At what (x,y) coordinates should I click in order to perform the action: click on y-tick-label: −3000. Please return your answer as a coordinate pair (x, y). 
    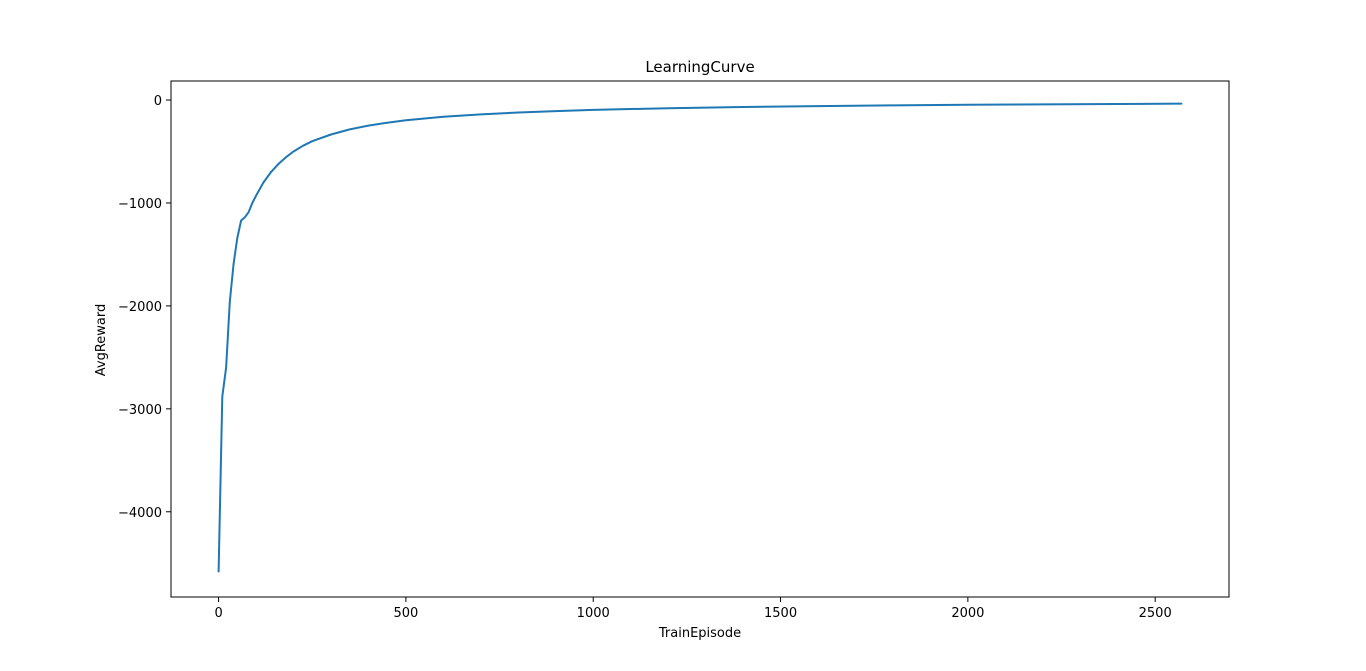
    Looking at the image, I should click on (140, 410).